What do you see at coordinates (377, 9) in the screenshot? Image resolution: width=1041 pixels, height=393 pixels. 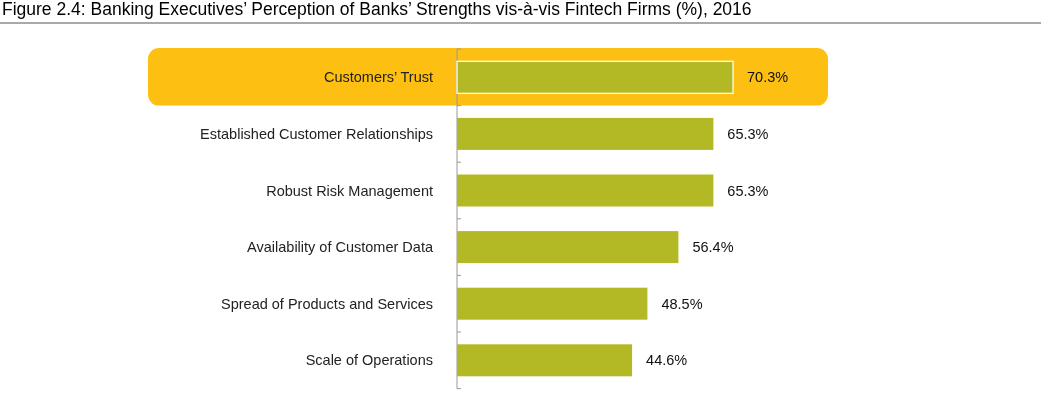 I see `chart-title: Figure 2.4: Banking Executives’ Perception of Banks’ Strengths vis-à-vis Fintech Firms (%), 2016` at bounding box center [377, 9].